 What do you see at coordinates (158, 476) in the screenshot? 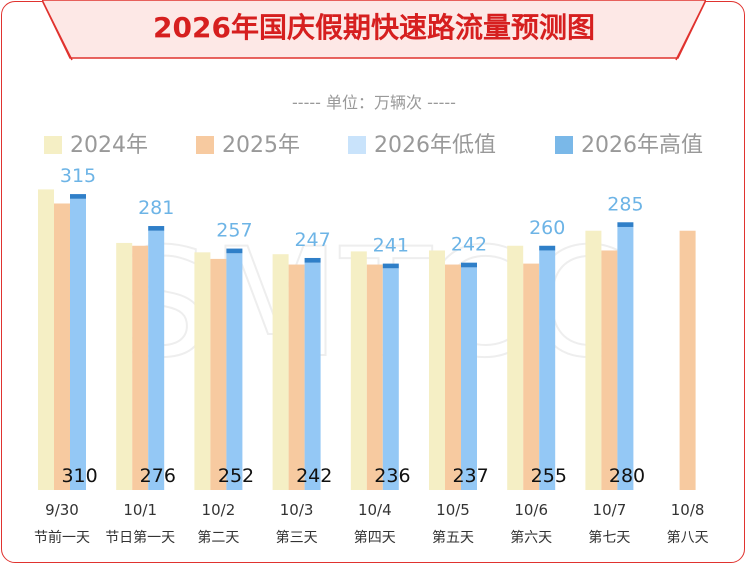
I see `data-label-low: 276` at bounding box center [158, 476].